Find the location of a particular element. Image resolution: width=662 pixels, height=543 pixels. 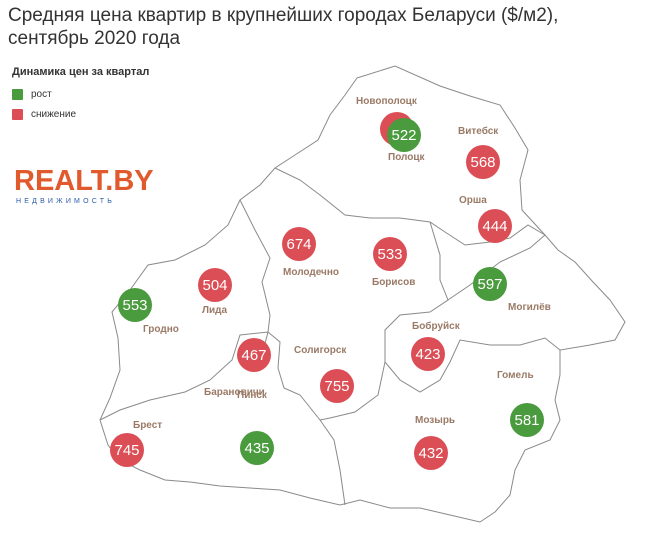

bubble-pinsk: 435 is located at coordinates (257, 448).